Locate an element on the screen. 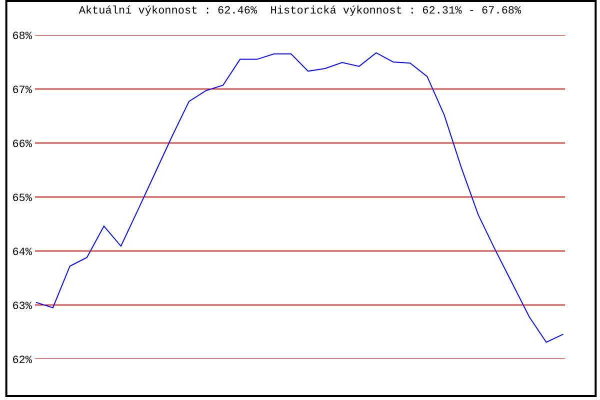  y-tick-label: 67% is located at coordinates (22, 90).